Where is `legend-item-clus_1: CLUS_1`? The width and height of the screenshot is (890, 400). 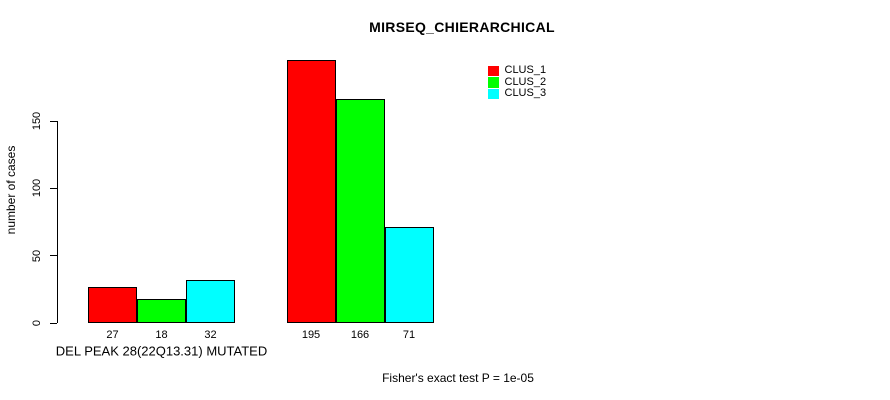 legend-item-clus_1: CLUS_1 is located at coordinates (517, 70).